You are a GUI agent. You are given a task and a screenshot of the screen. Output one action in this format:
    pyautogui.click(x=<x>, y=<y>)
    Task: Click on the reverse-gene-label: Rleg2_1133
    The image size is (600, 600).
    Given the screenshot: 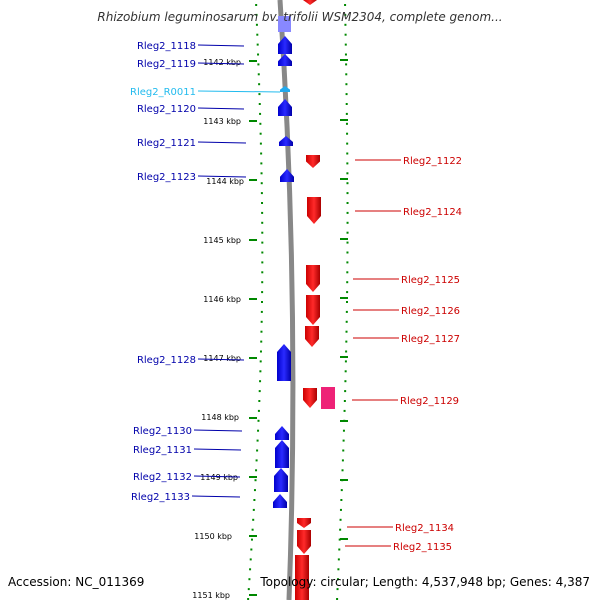 What is the action you would take?
    pyautogui.click(x=160, y=497)
    